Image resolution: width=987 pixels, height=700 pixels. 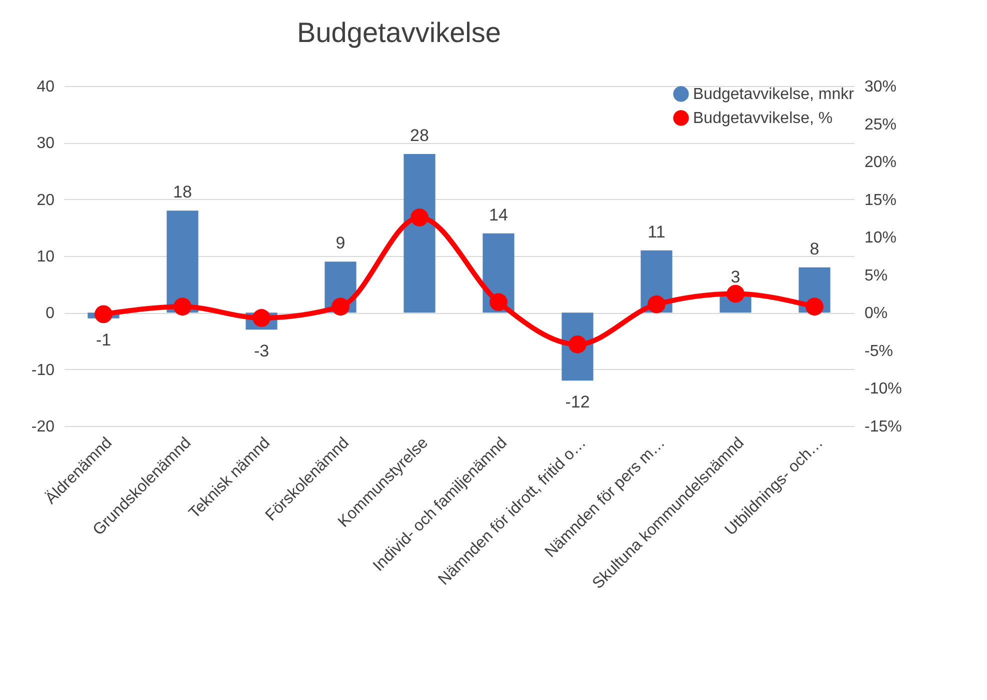 What do you see at coordinates (45, 200) in the screenshot?
I see `y-tick-label: 20` at bounding box center [45, 200].